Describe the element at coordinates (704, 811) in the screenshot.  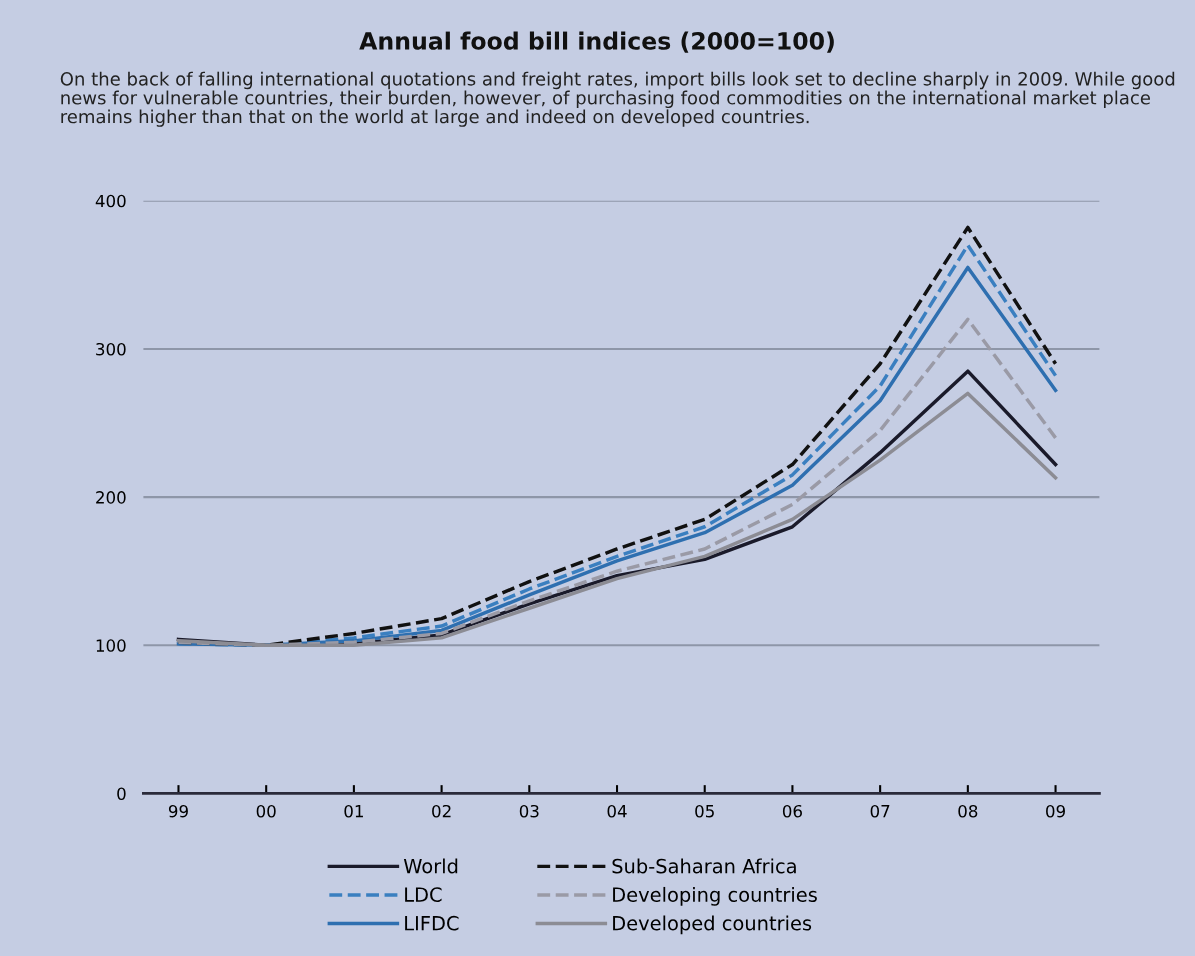
I see `x-tick-label: 05` at that location.